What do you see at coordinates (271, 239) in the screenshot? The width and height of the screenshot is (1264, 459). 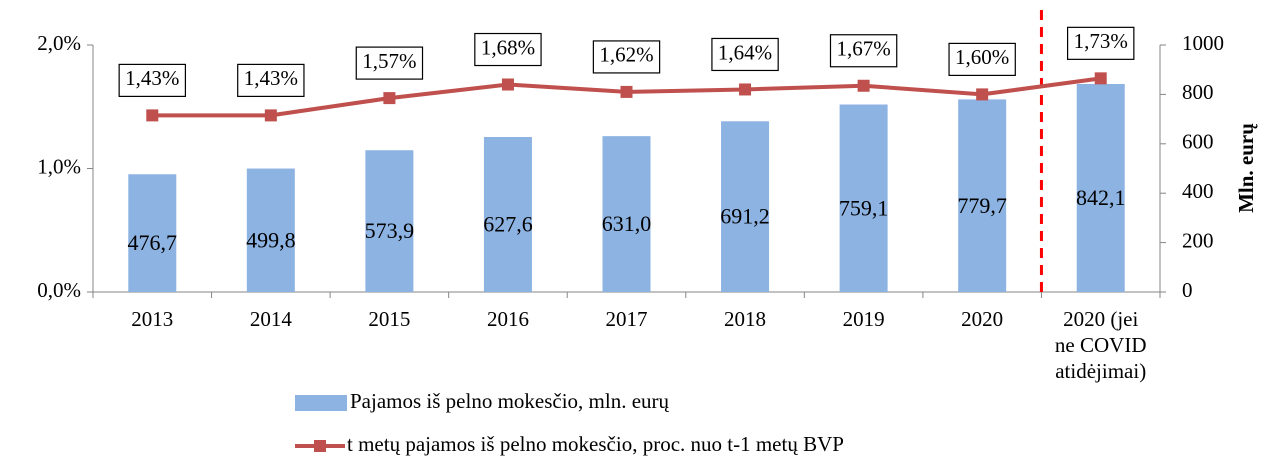 I see `bar-value-label: 499,8` at bounding box center [271, 239].